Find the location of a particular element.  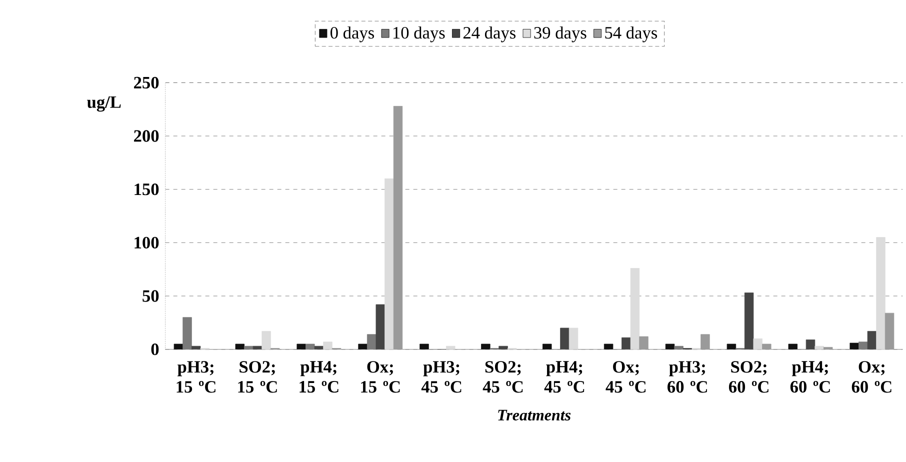

x-tick-label: pH3; 15 ºC is located at coordinates (196, 377).